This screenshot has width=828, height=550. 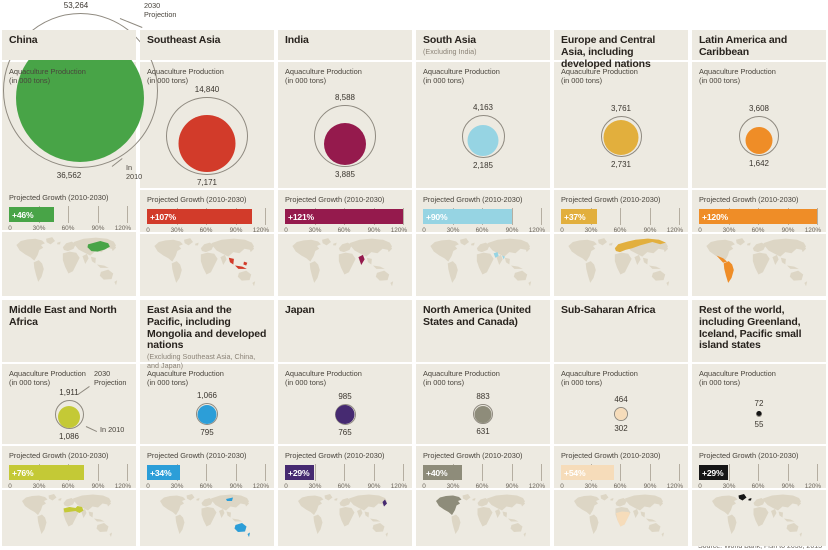 What do you see at coordinates (69, 436) in the screenshot?
I see `value-2010: 1,086` at bounding box center [69, 436].